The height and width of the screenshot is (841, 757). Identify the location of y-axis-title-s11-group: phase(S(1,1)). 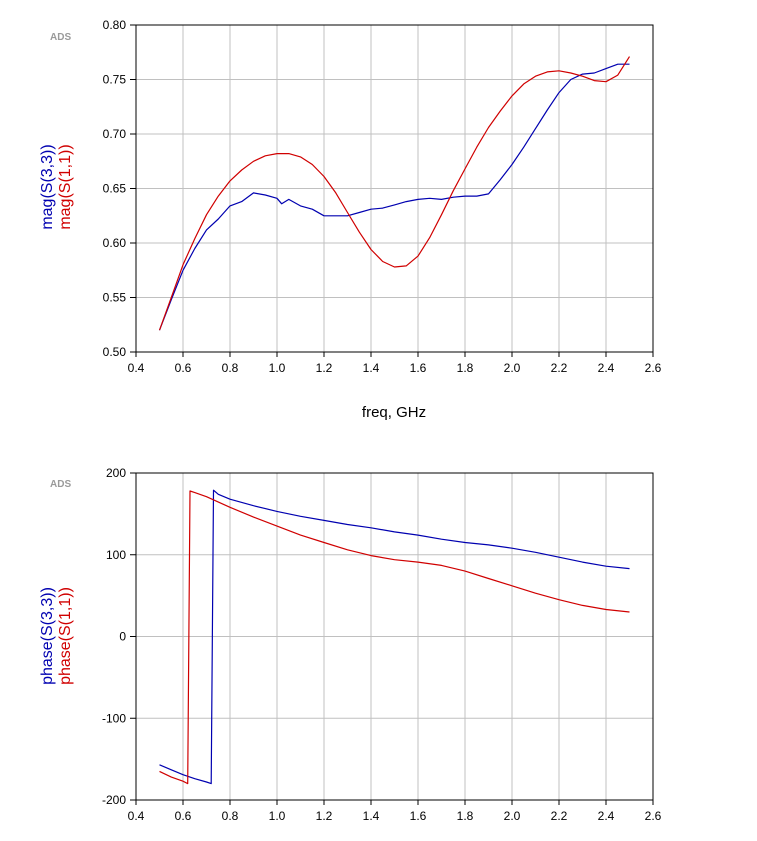
(65, 636).